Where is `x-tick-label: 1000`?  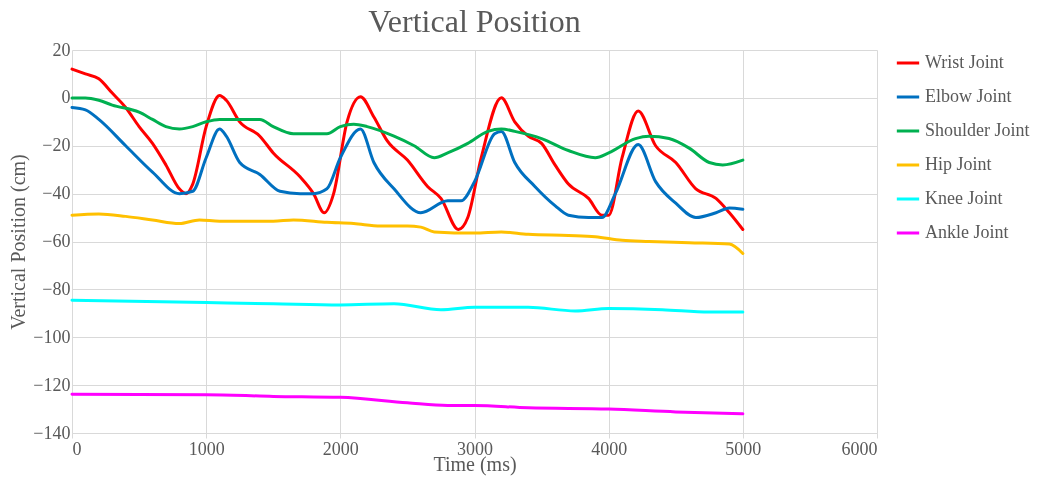
x-tick-label: 1000 is located at coordinates (206, 448).